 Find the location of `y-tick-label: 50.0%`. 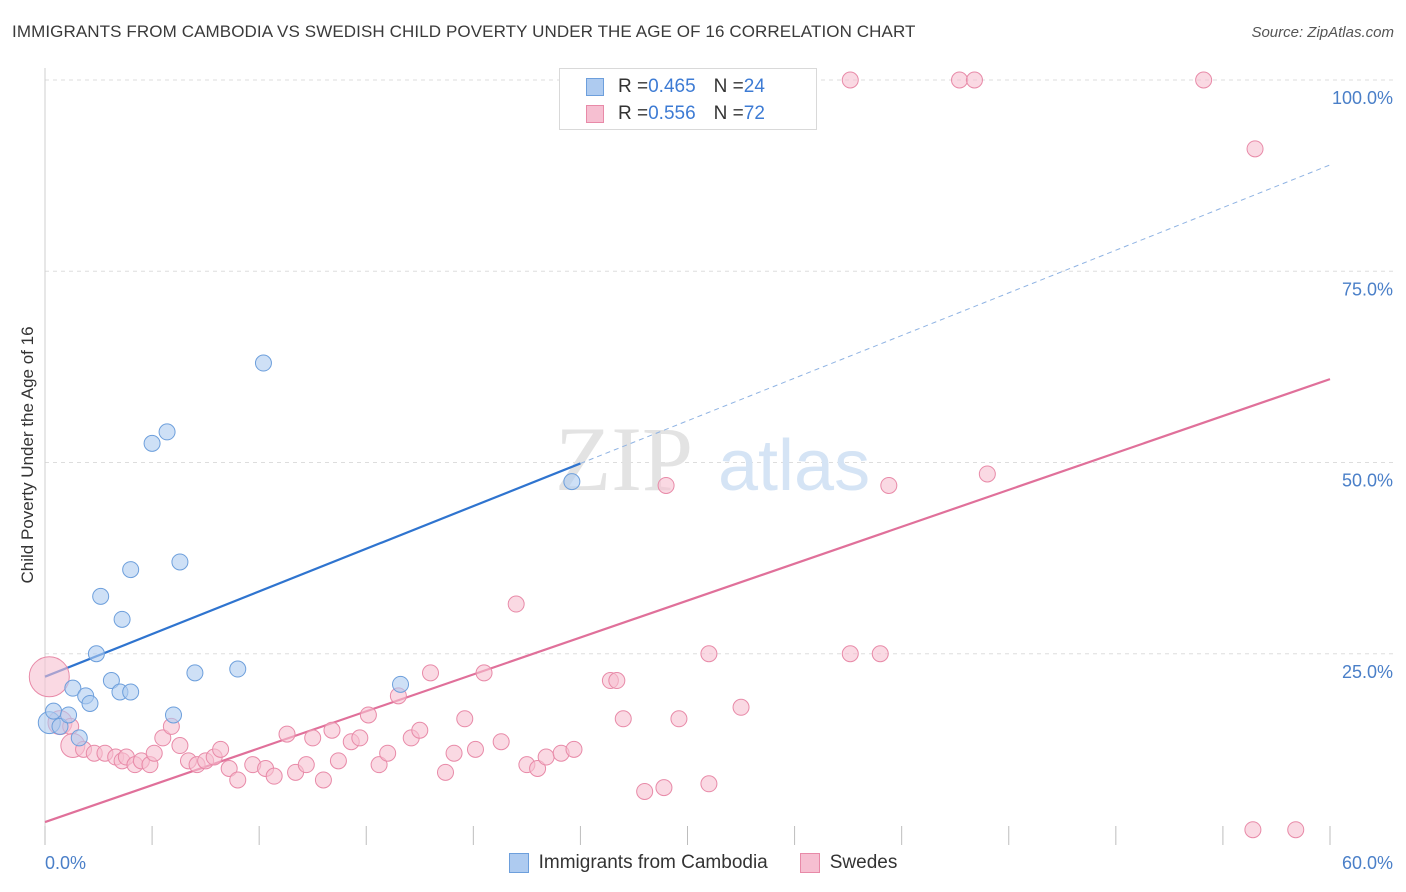

y-tick-label: 50.0% is located at coordinates (1367, 481).